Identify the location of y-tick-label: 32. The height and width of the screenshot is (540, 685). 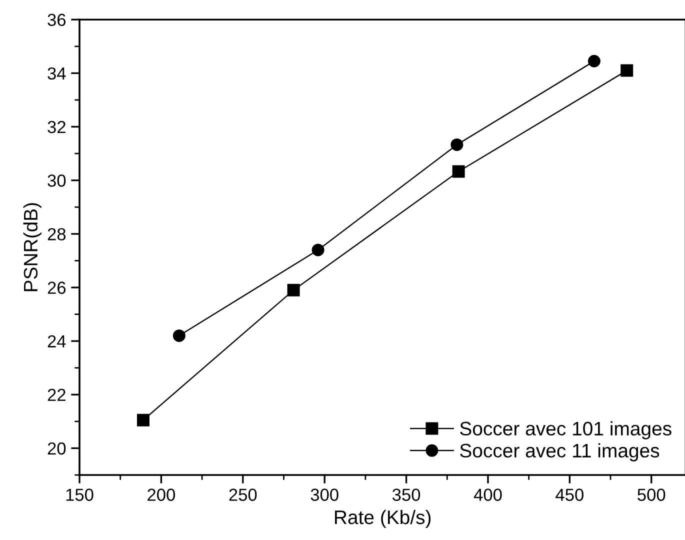
(57, 127).